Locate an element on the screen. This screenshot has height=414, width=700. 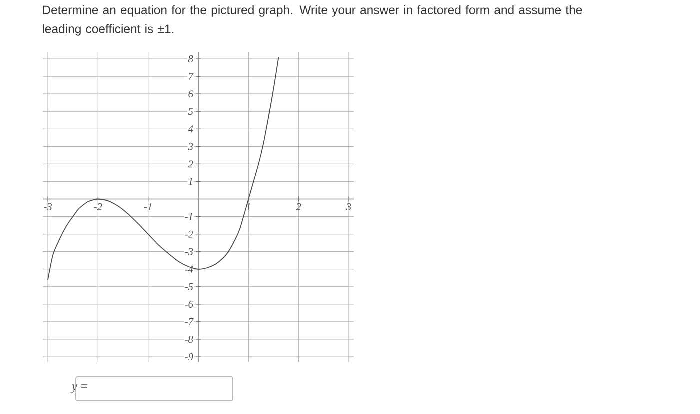
chart-title: Determine an equation for the pictured graph. Write your answer in factored form and assume the leading coefficient is ±1. is located at coordinates (312, 20).